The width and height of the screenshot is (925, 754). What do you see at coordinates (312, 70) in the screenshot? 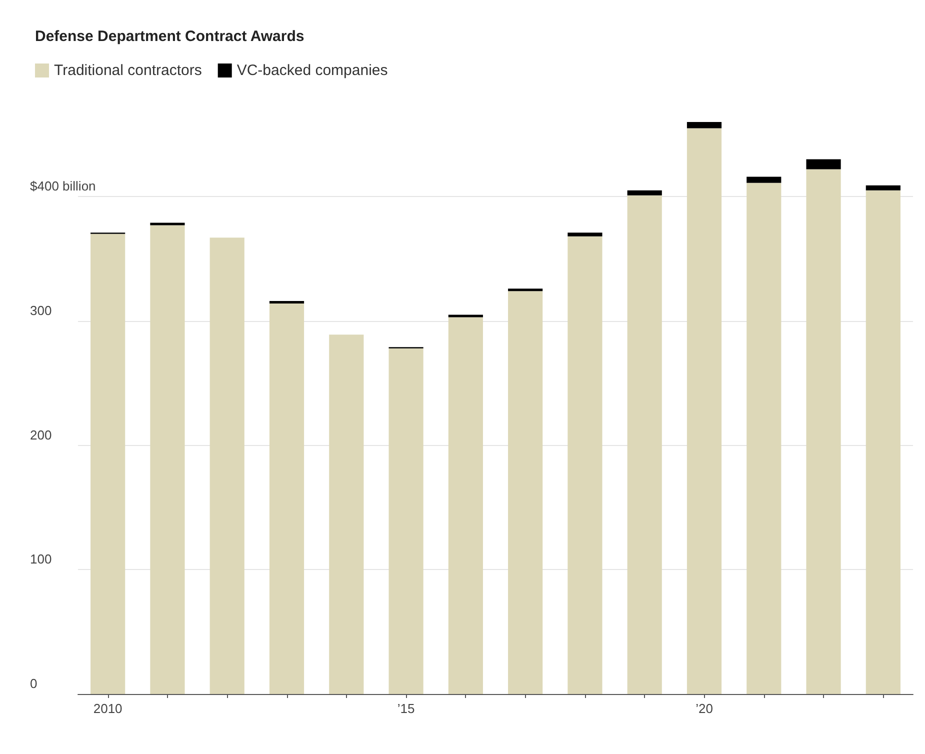
I see `legend-label: VC-backed companies` at bounding box center [312, 70].